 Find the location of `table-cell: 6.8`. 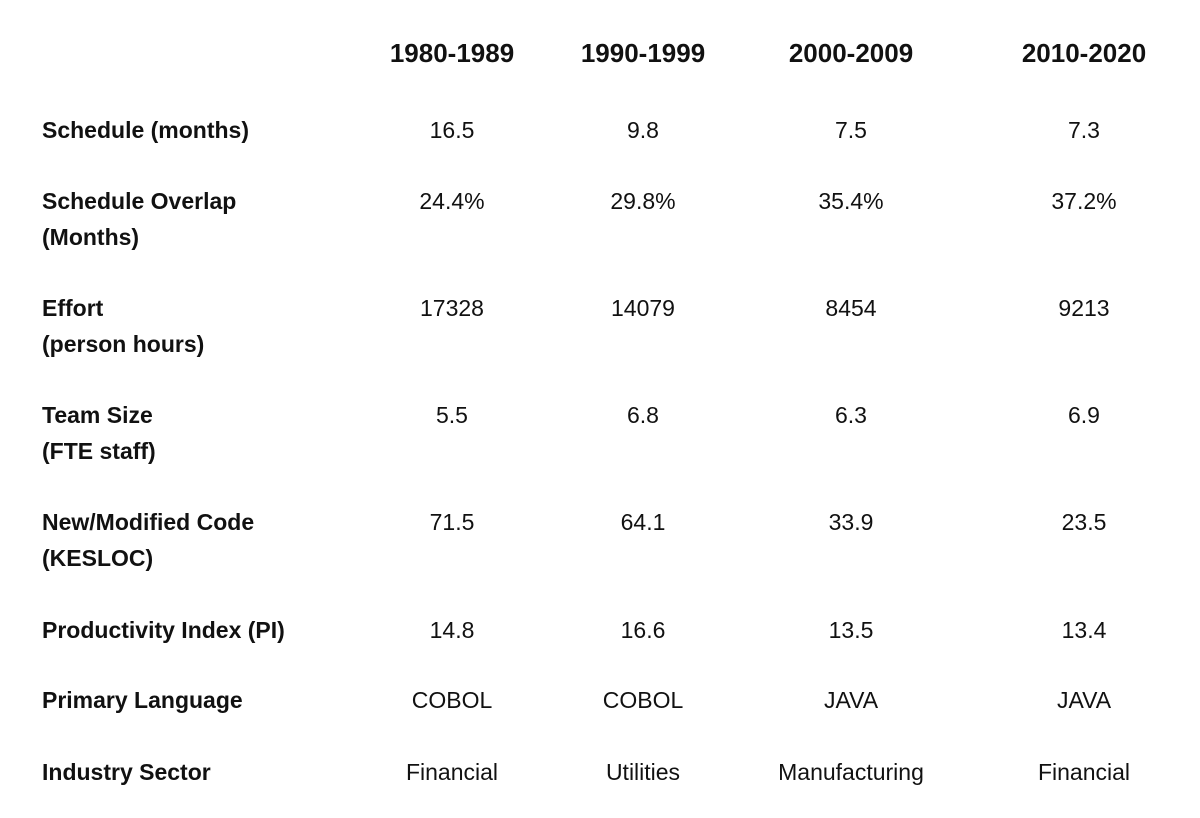

table-cell: 6.8 is located at coordinates (643, 415).